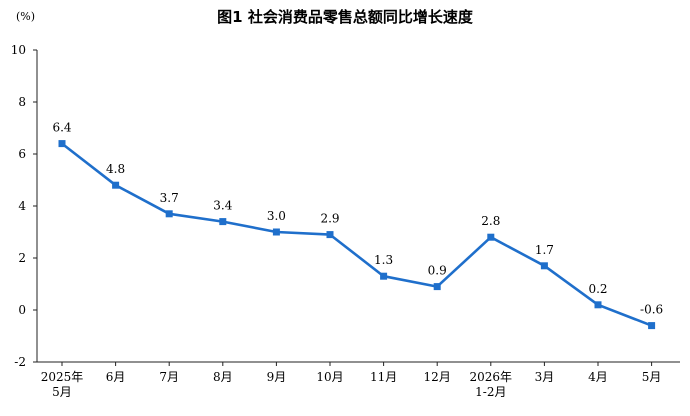  I want to click on x-tick-label-line: 10月, so click(329, 377).